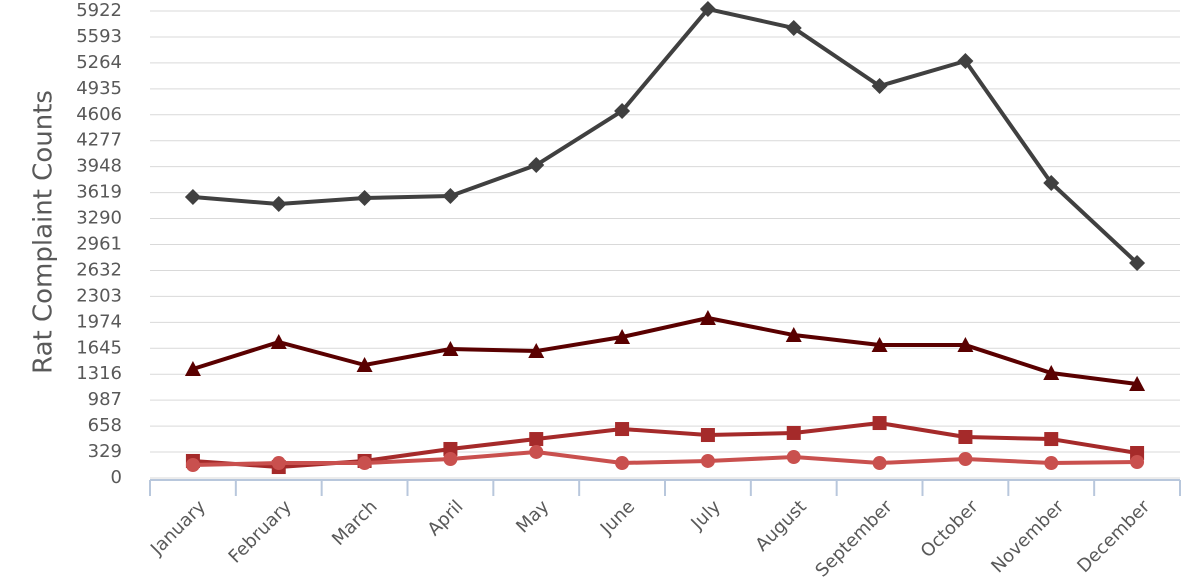  Describe the element at coordinates (178, 528) in the screenshot. I see `x-tick-label: January` at that location.